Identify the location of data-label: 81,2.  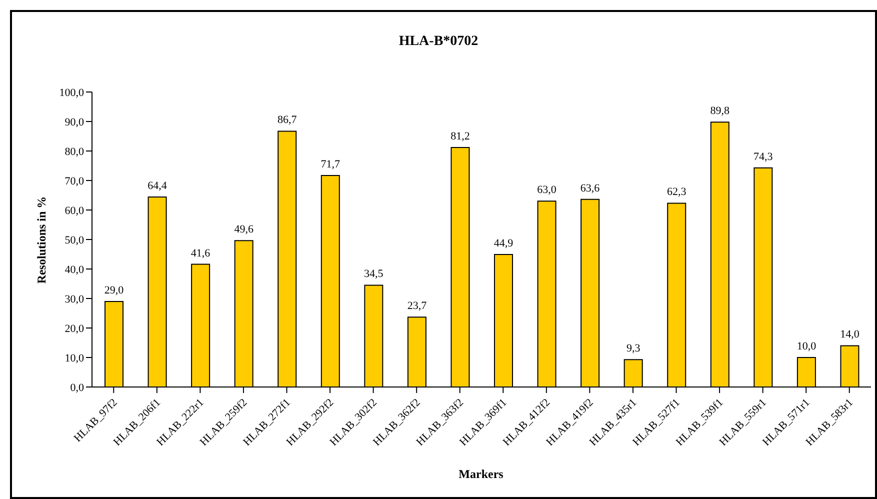
(460, 136).